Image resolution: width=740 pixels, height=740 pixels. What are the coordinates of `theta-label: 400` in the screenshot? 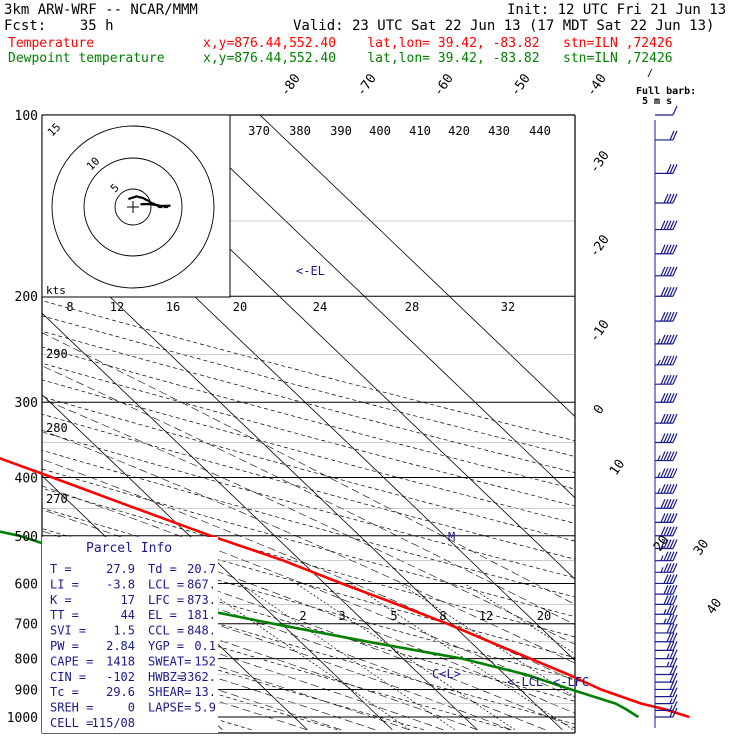 It's located at (380, 131).